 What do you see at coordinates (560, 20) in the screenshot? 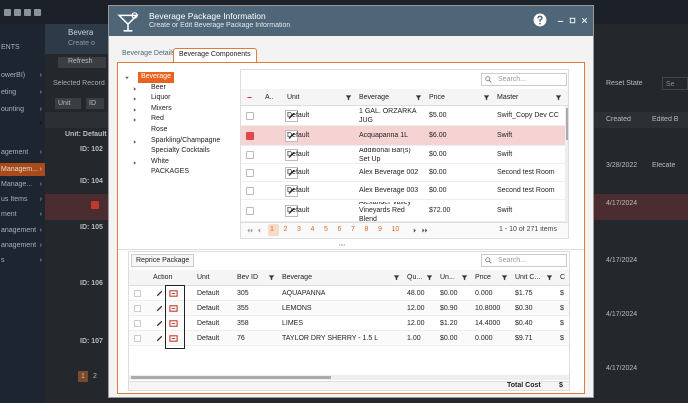
I see `minimize-button` at bounding box center [560, 20].